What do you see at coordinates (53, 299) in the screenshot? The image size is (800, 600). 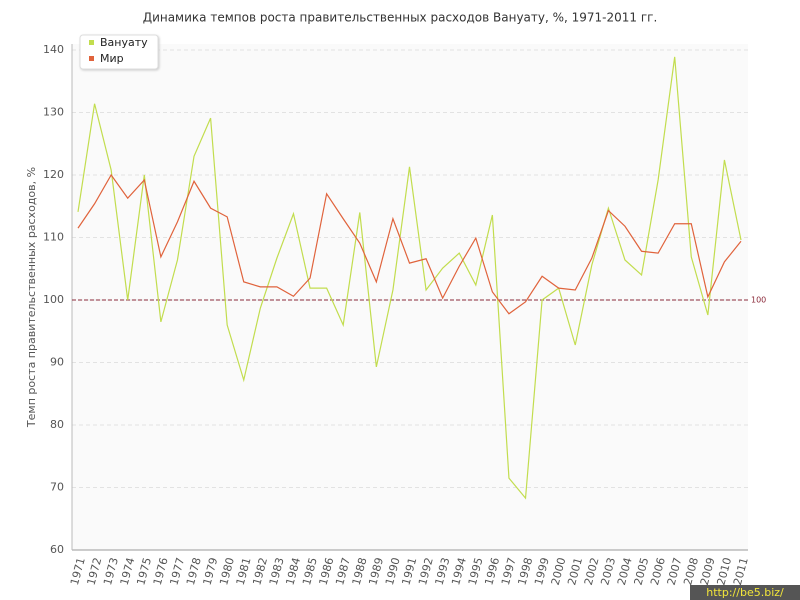 I see `y-tick-label: 100` at bounding box center [53, 299].